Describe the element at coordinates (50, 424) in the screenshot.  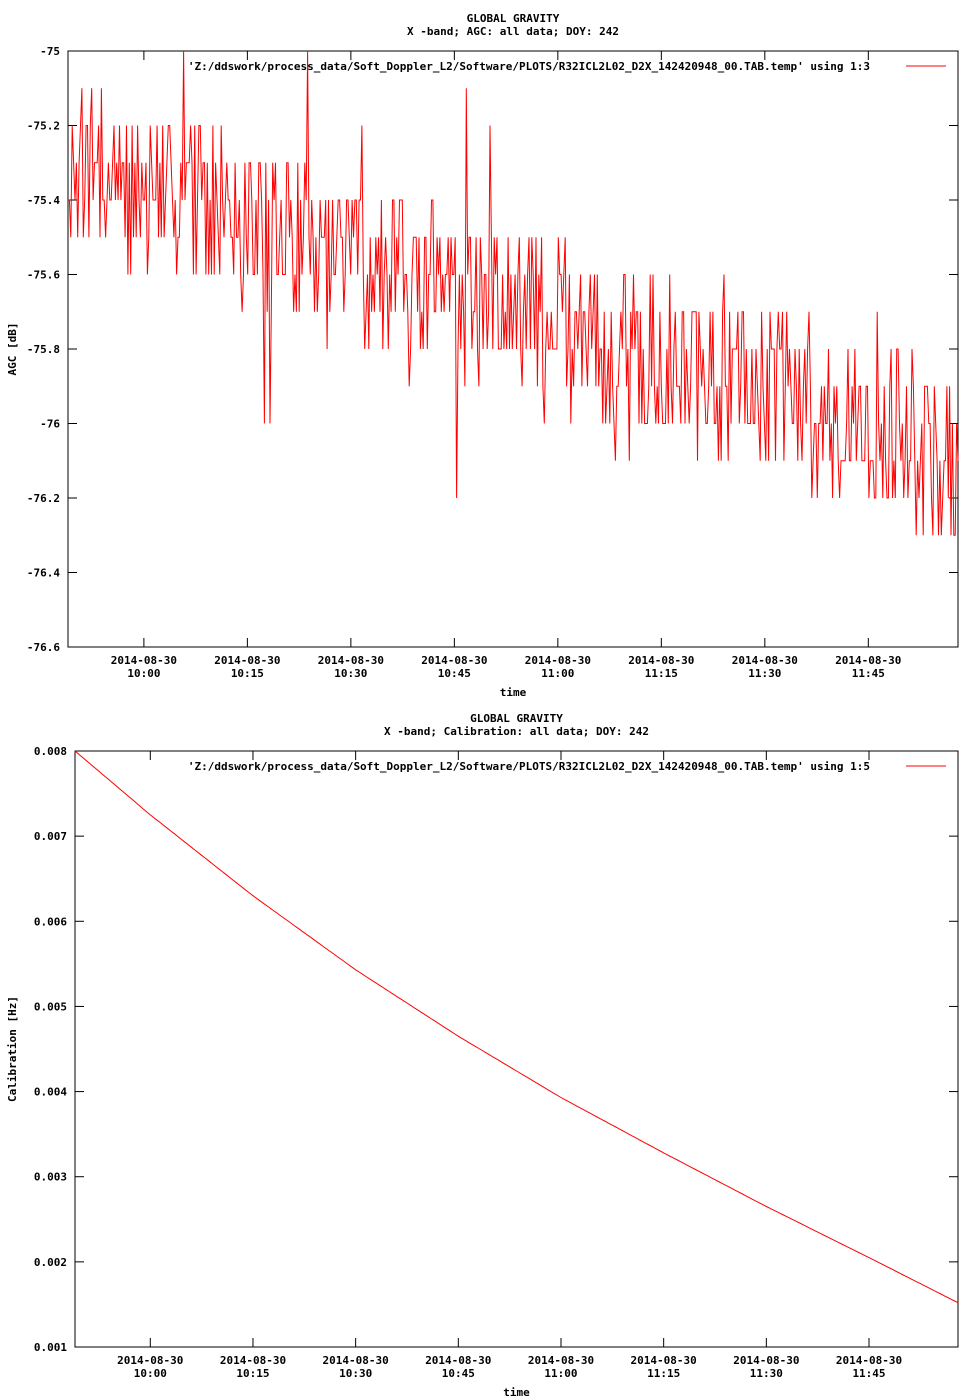
I see `y-tick-label: -76` at that location.